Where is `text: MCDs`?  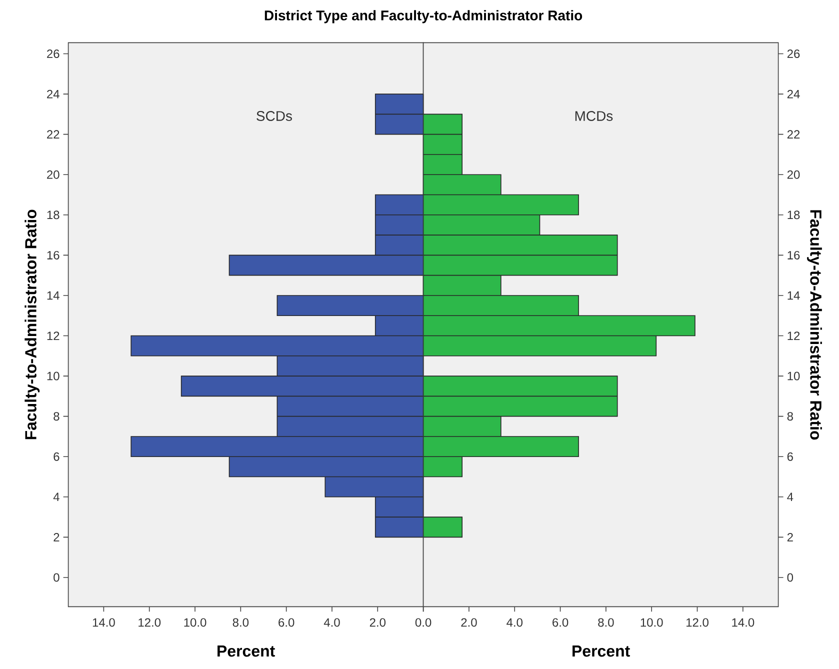
text: MCDs is located at coordinates (594, 116).